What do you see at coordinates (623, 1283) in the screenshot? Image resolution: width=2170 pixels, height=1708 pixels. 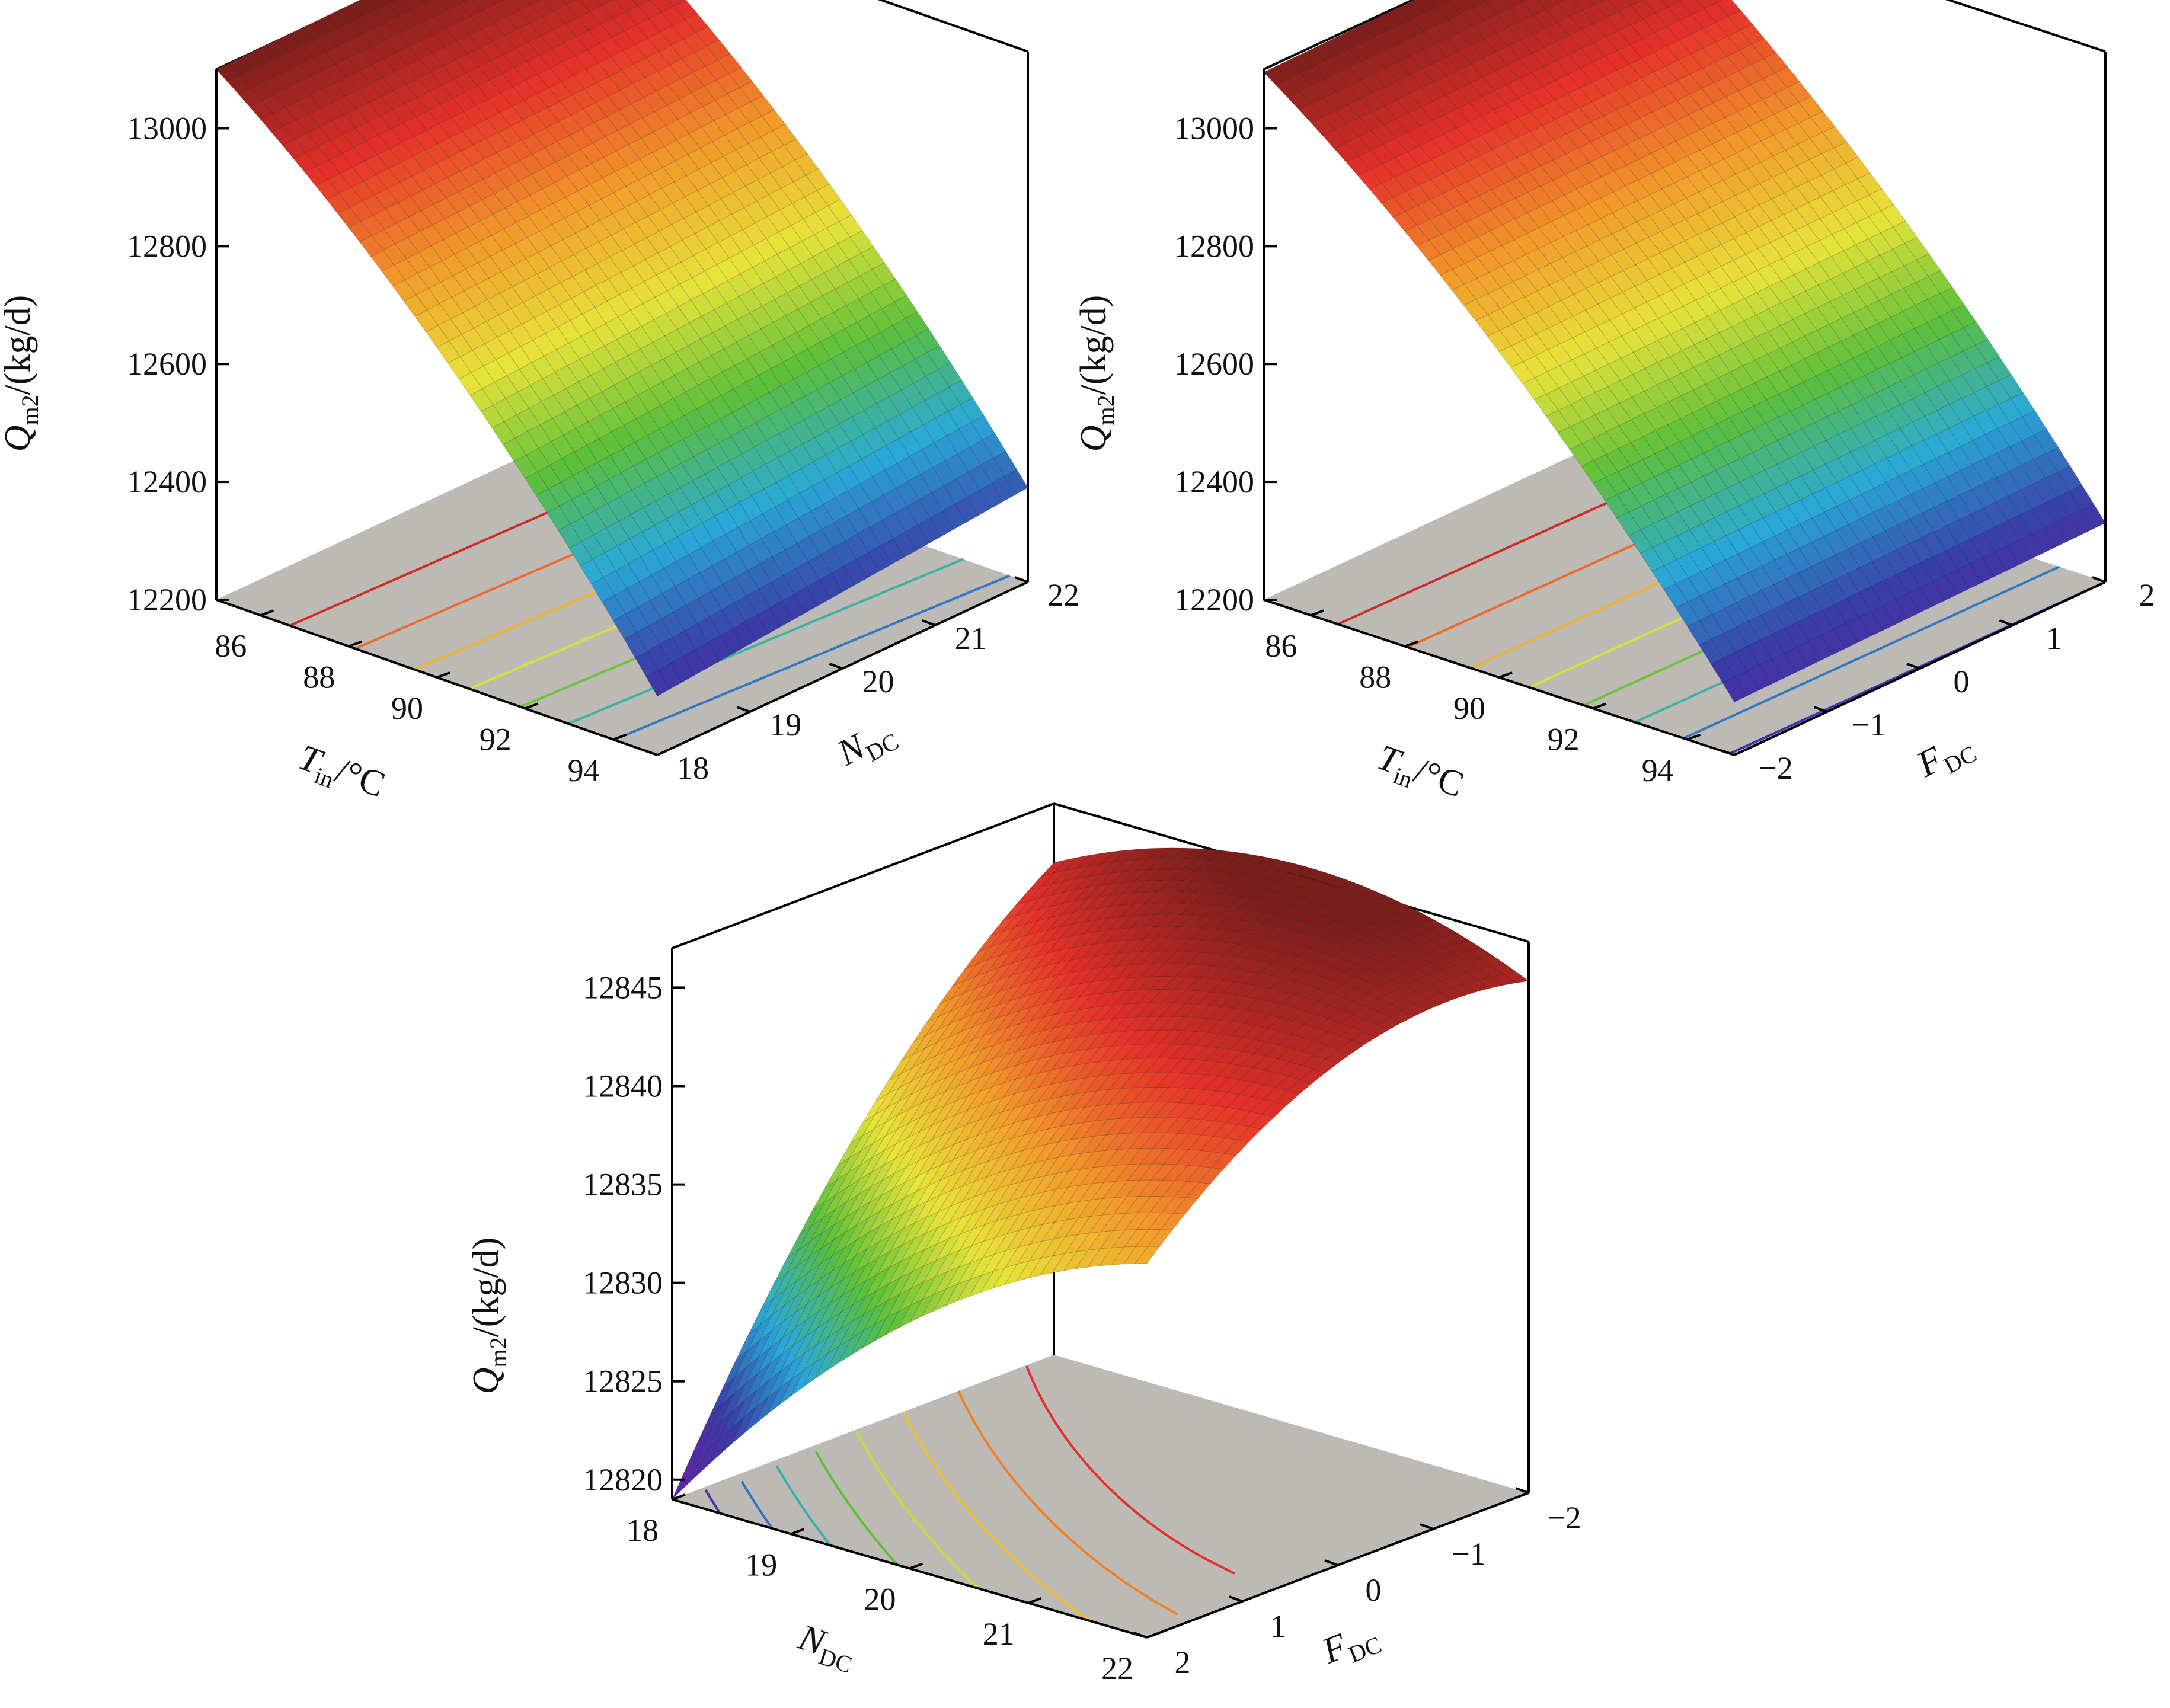 I see `z-tick-label: 12830` at bounding box center [623, 1283].